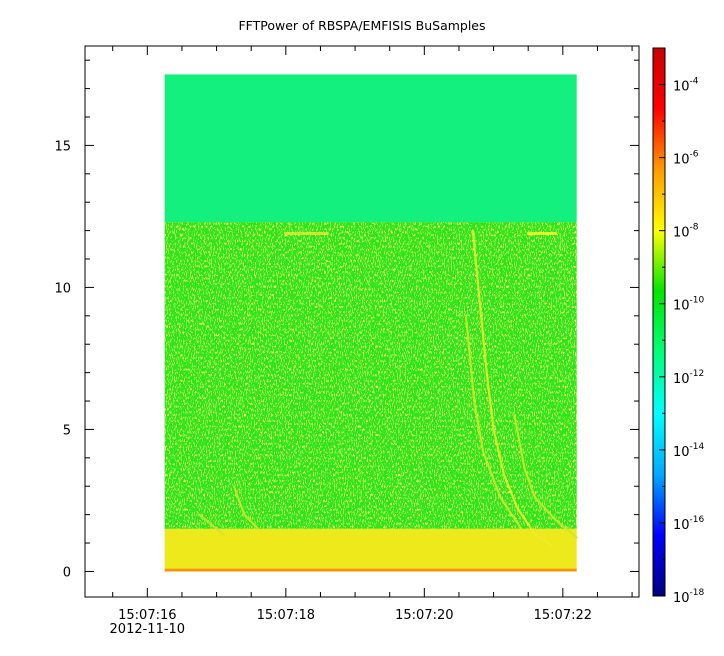 This screenshot has height=656, width=724. Describe the element at coordinates (67, 572) in the screenshot. I see `y-tick-label: 0` at that location.